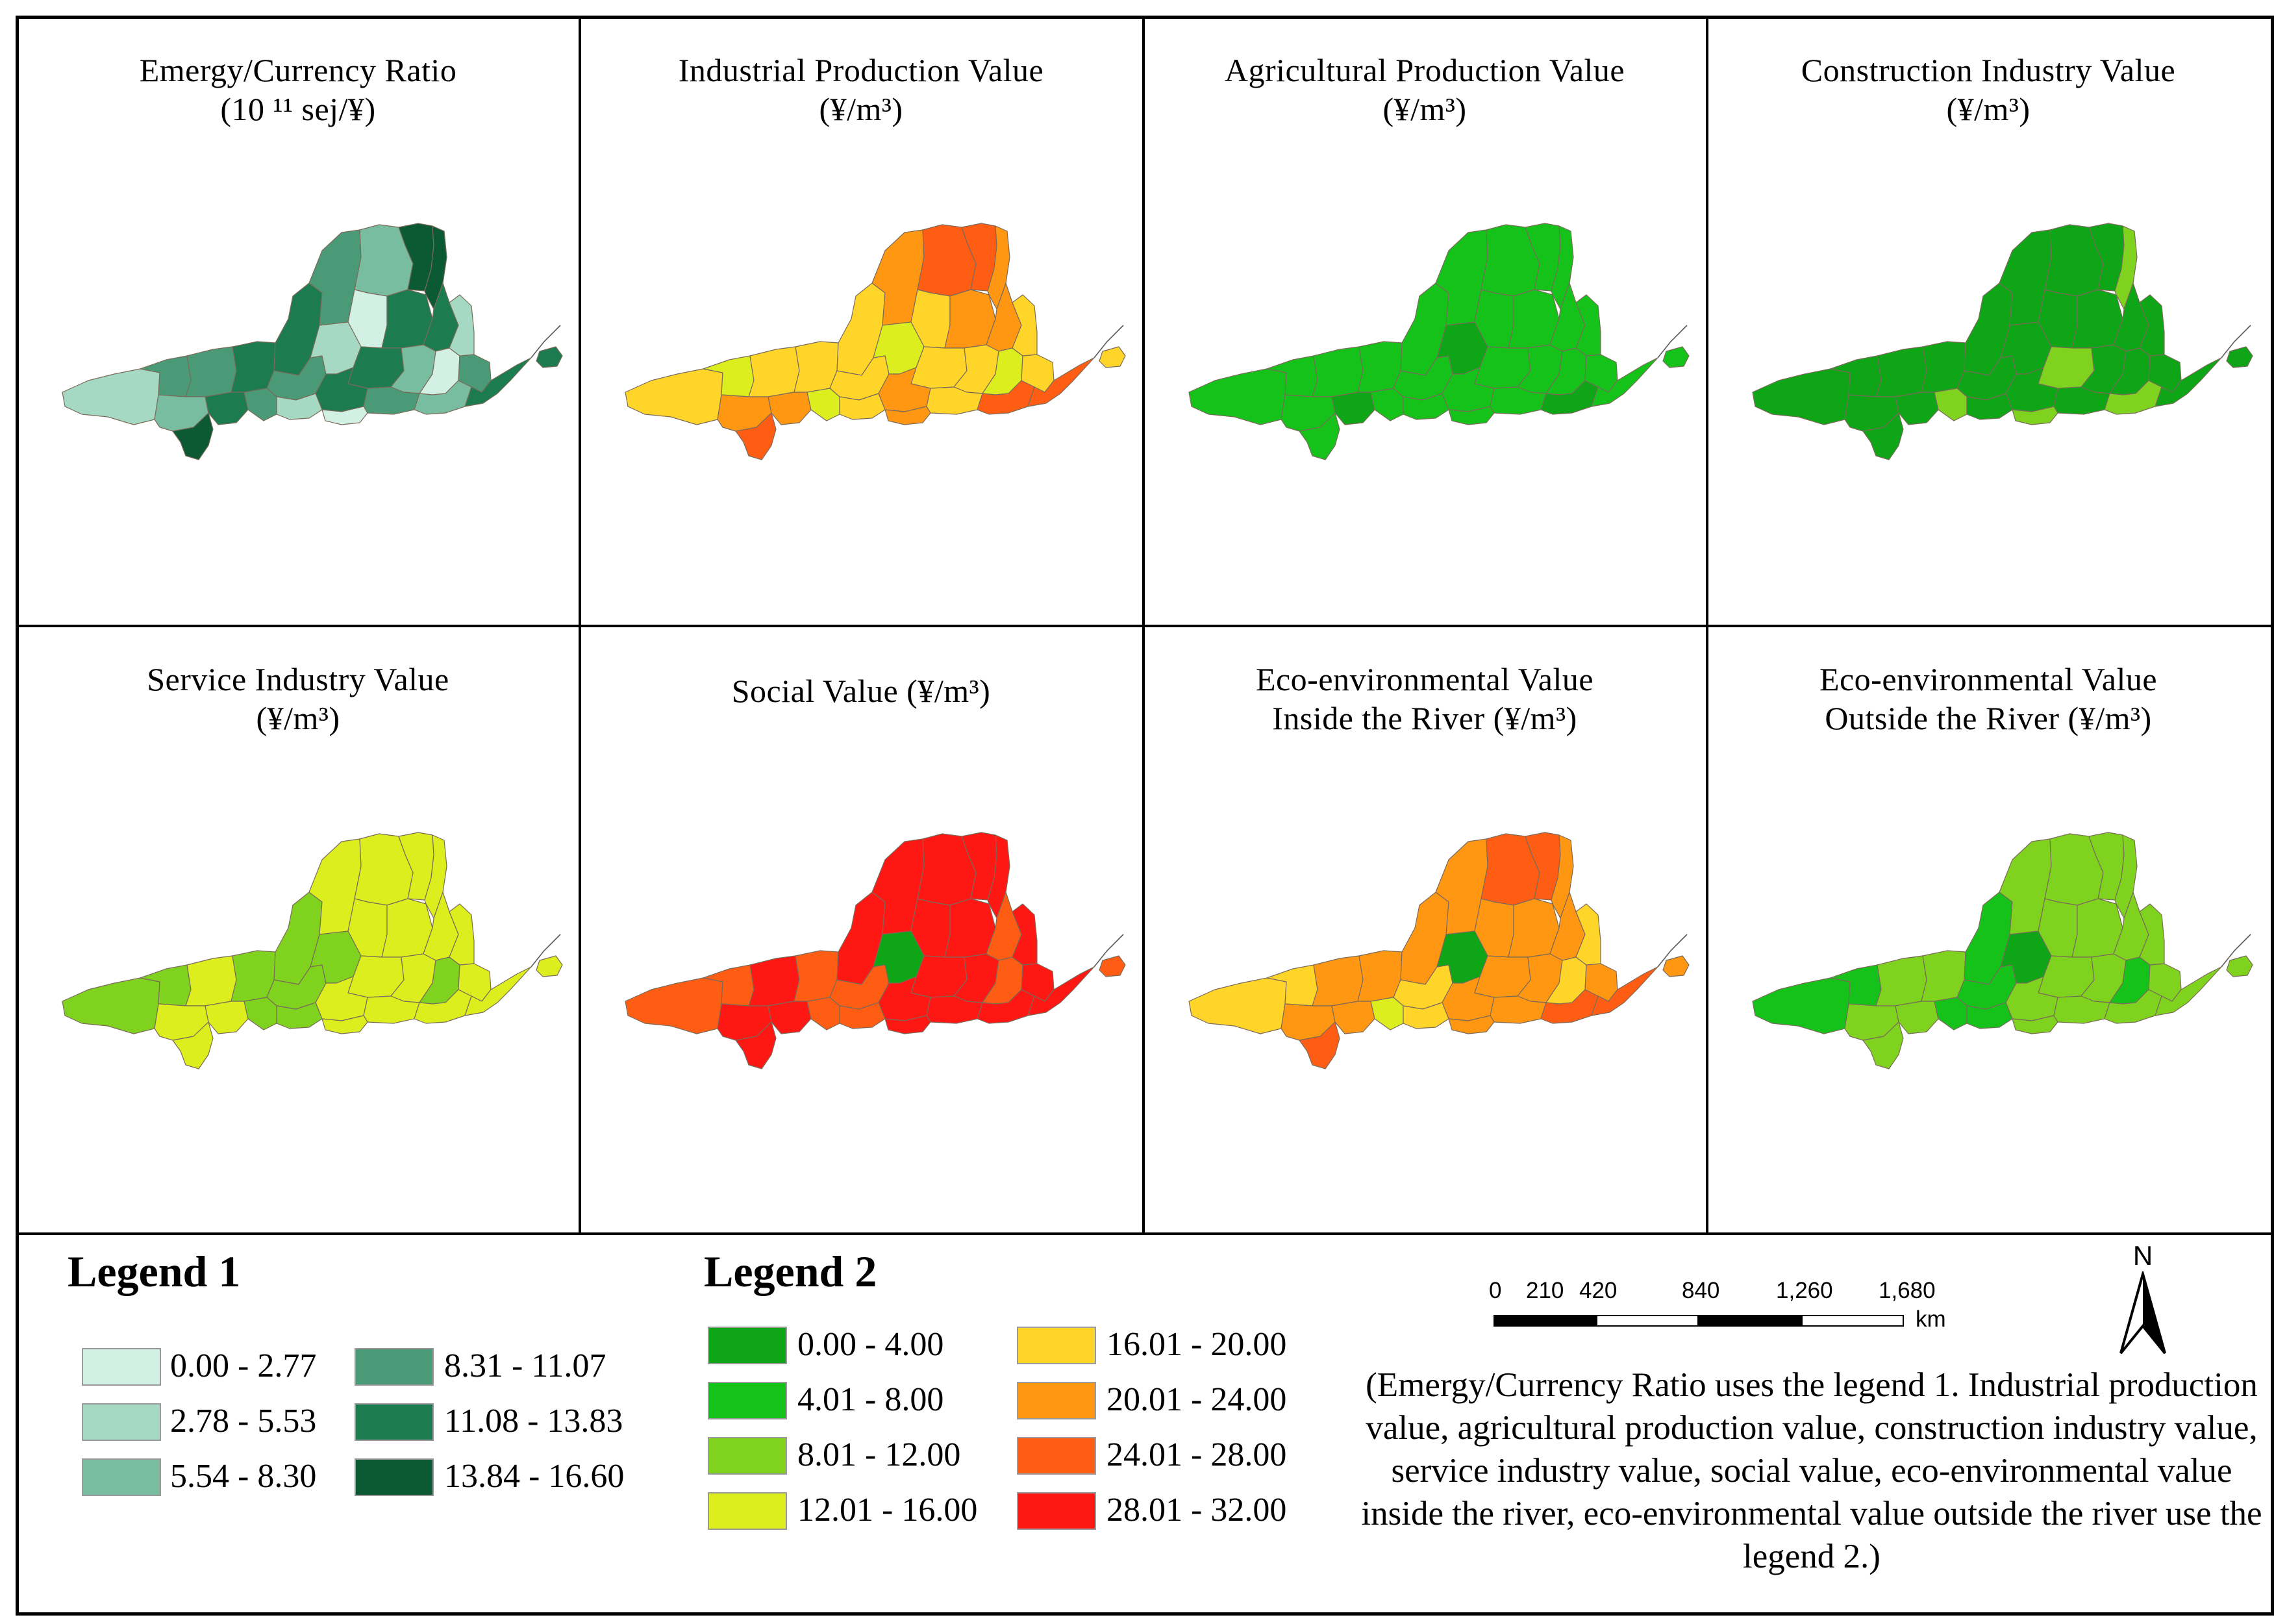 Image resolution: width=2287 pixels, height=1624 pixels. What do you see at coordinates (861, 691) in the screenshot?
I see `panel-title: Social Value (¥/m³)` at bounding box center [861, 691].